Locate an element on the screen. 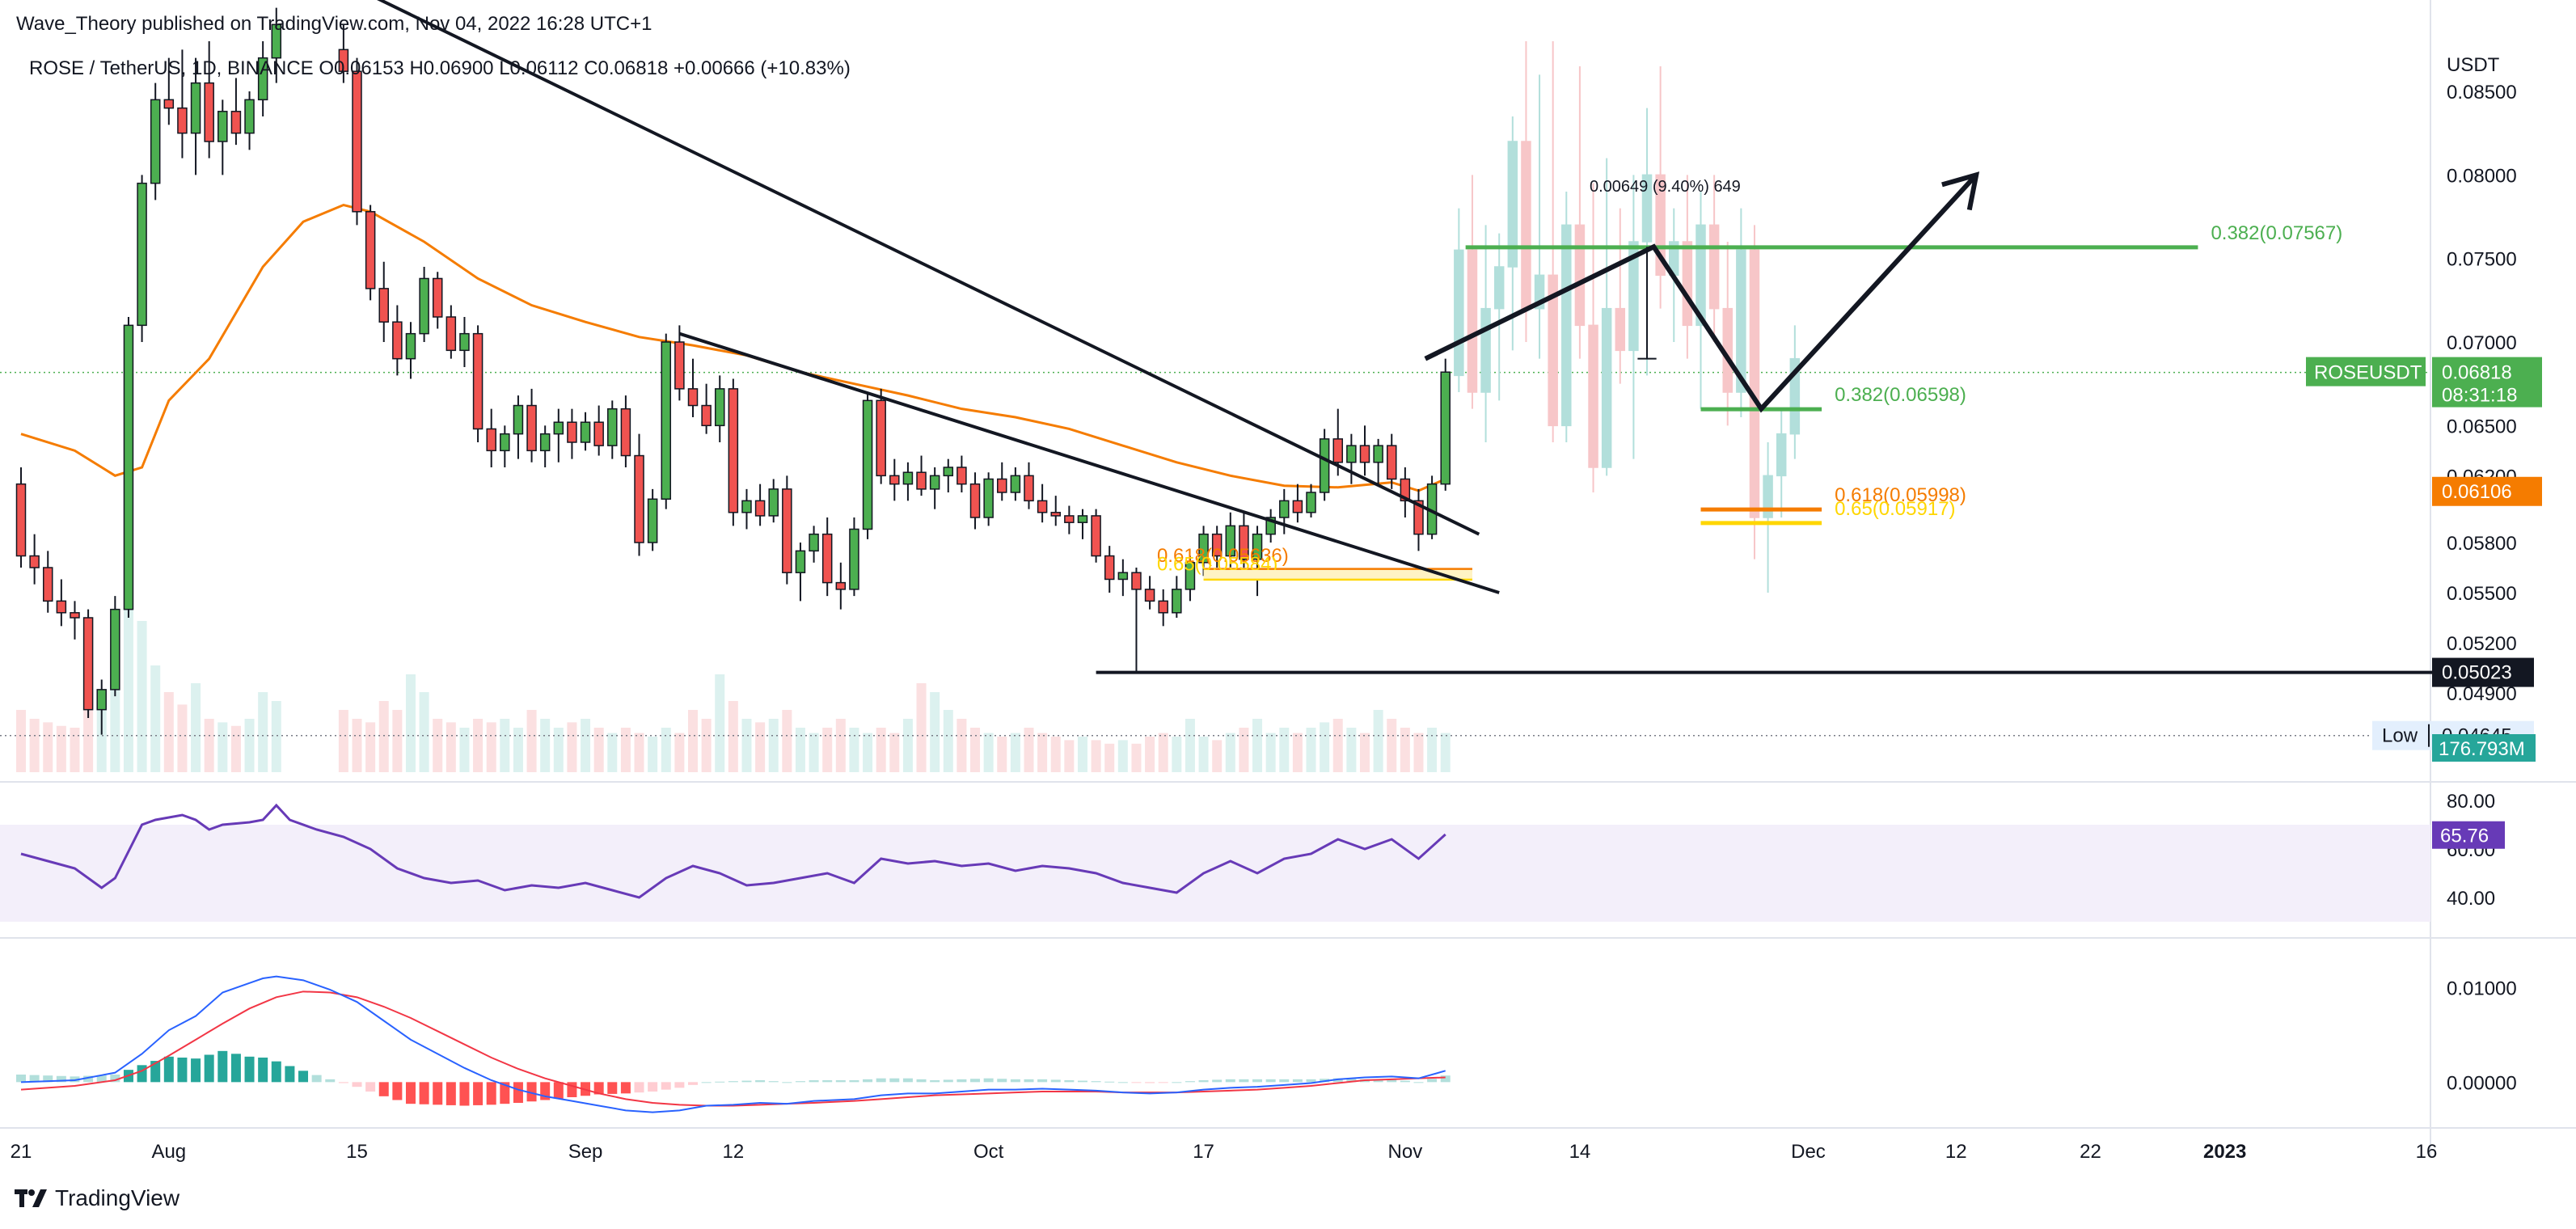 The height and width of the screenshot is (1229, 2576). last-price-value: 0.06818 is located at coordinates (2477, 373).